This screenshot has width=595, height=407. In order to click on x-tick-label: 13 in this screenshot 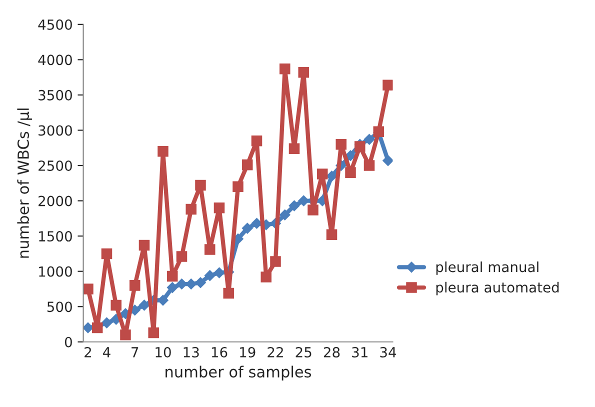, I will do `click(191, 352)`.